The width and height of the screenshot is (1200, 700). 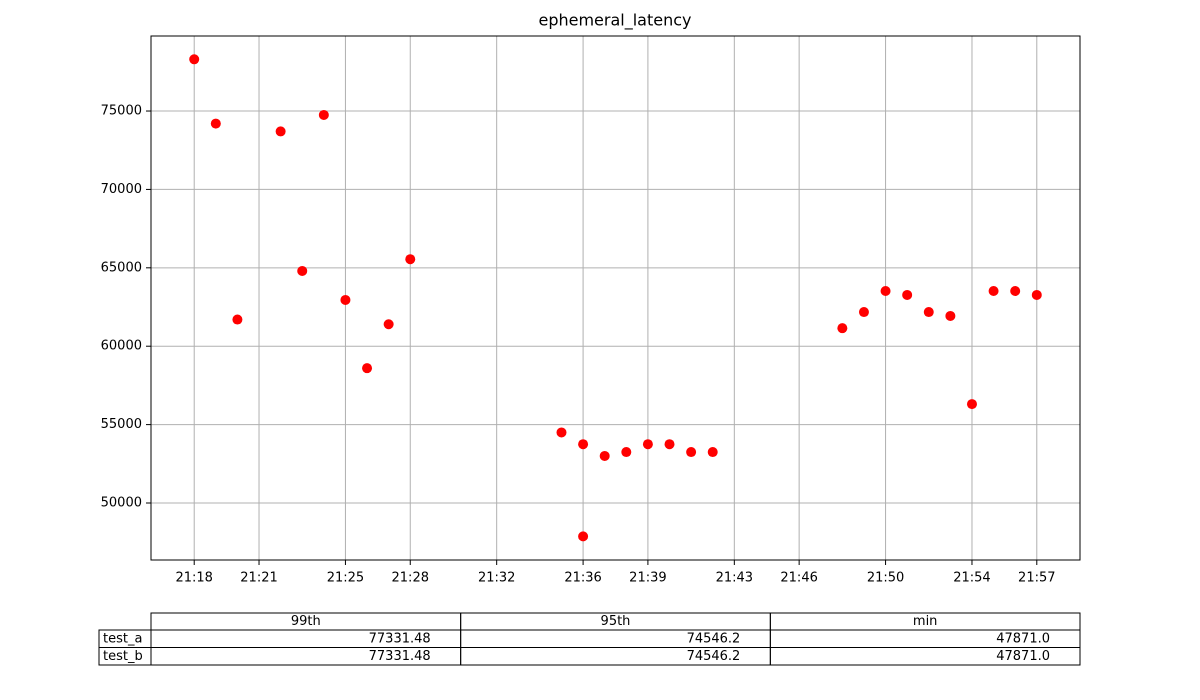 I want to click on y-tick-label: 75000, so click(x=121, y=111).